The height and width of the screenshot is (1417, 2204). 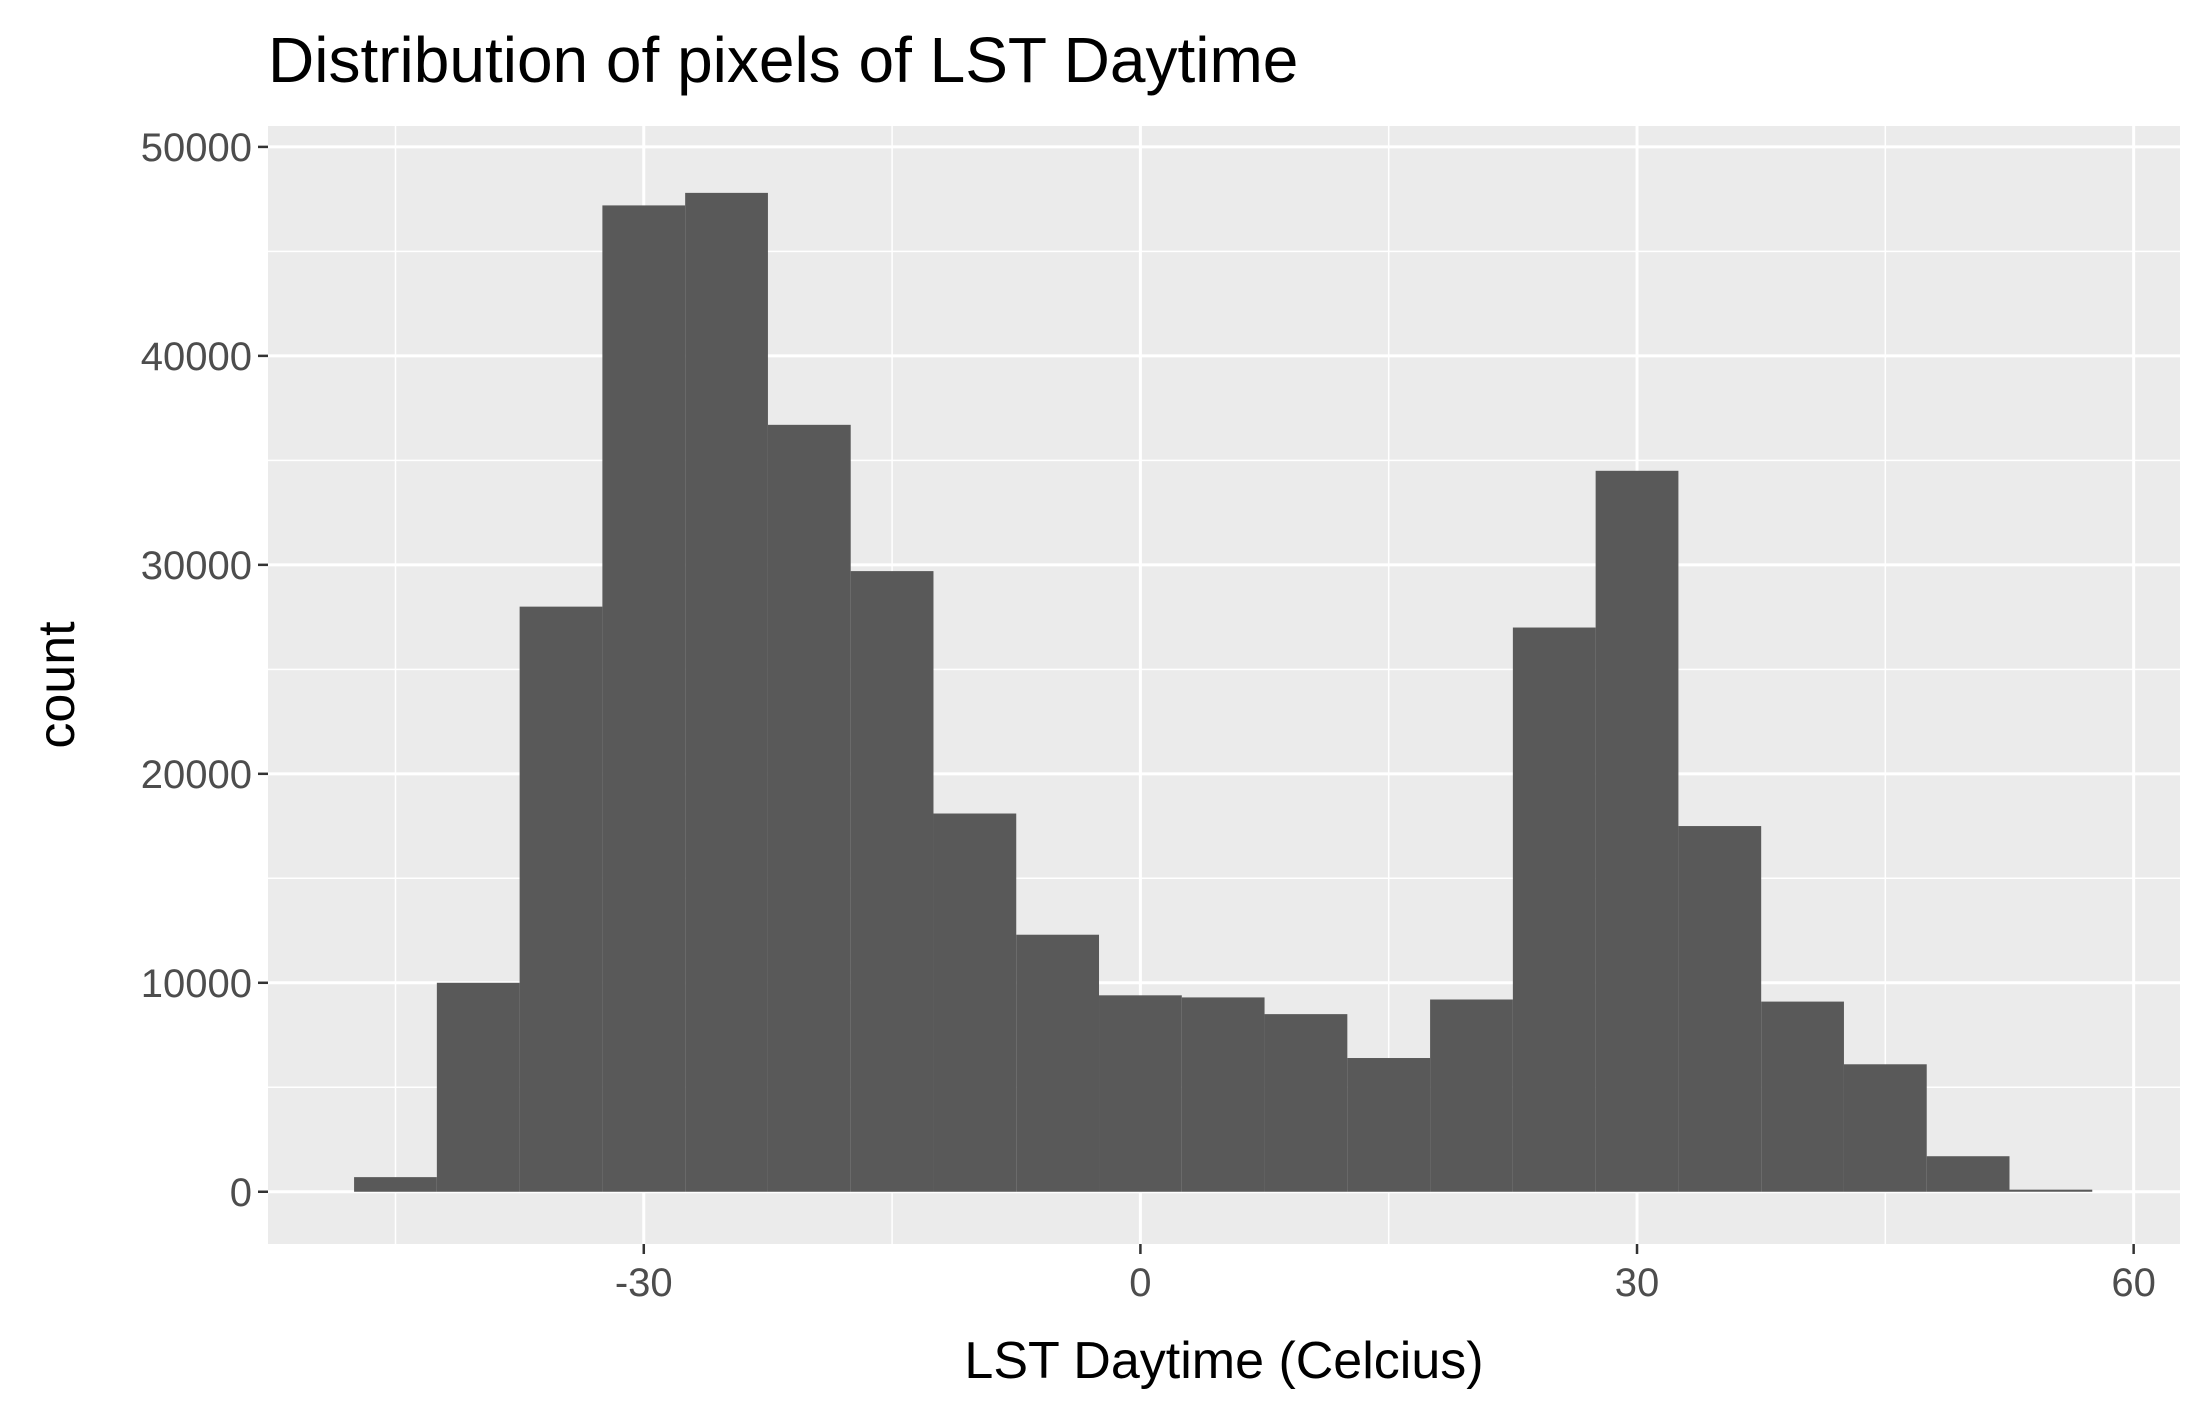 What do you see at coordinates (1223, 1361) in the screenshot?
I see `x-axis-title: LST Daytime (Celcius)` at bounding box center [1223, 1361].